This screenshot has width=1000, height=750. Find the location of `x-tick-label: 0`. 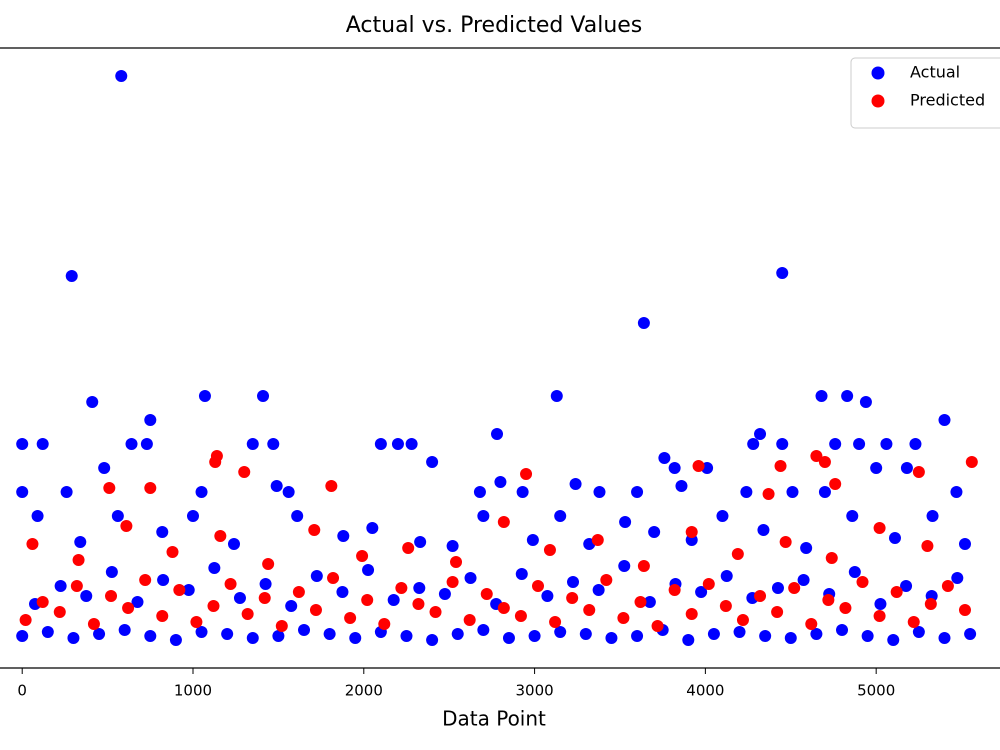

x-tick-label: 0 is located at coordinates (22, 691).